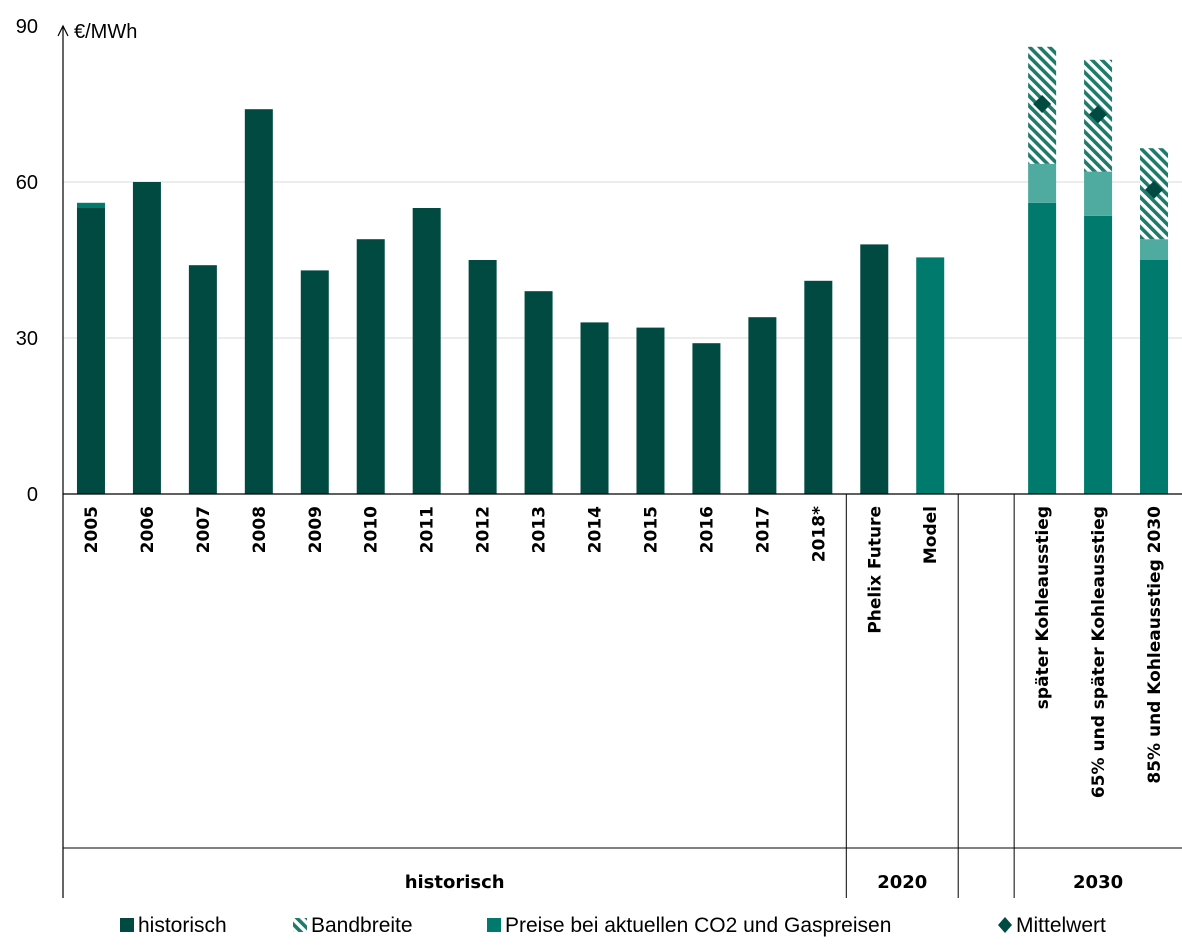  What do you see at coordinates (484, 529) in the screenshot?
I see `category-label: 2012` at bounding box center [484, 529].